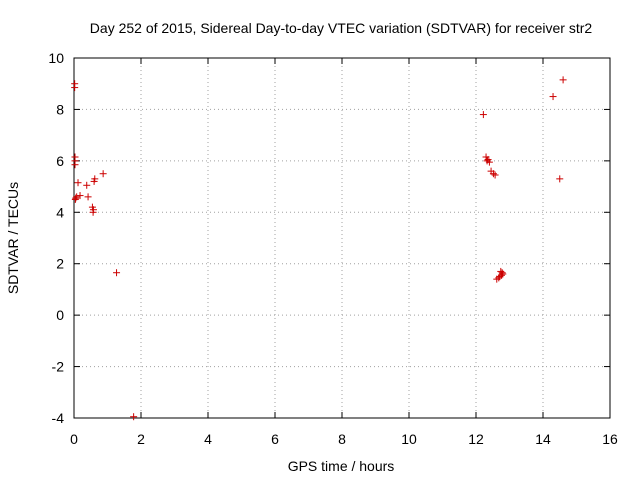 The height and width of the screenshot is (480, 640). Describe the element at coordinates (341, 466) in the screenshot. I see `x-axis-title: GPS time / hours` at that location.